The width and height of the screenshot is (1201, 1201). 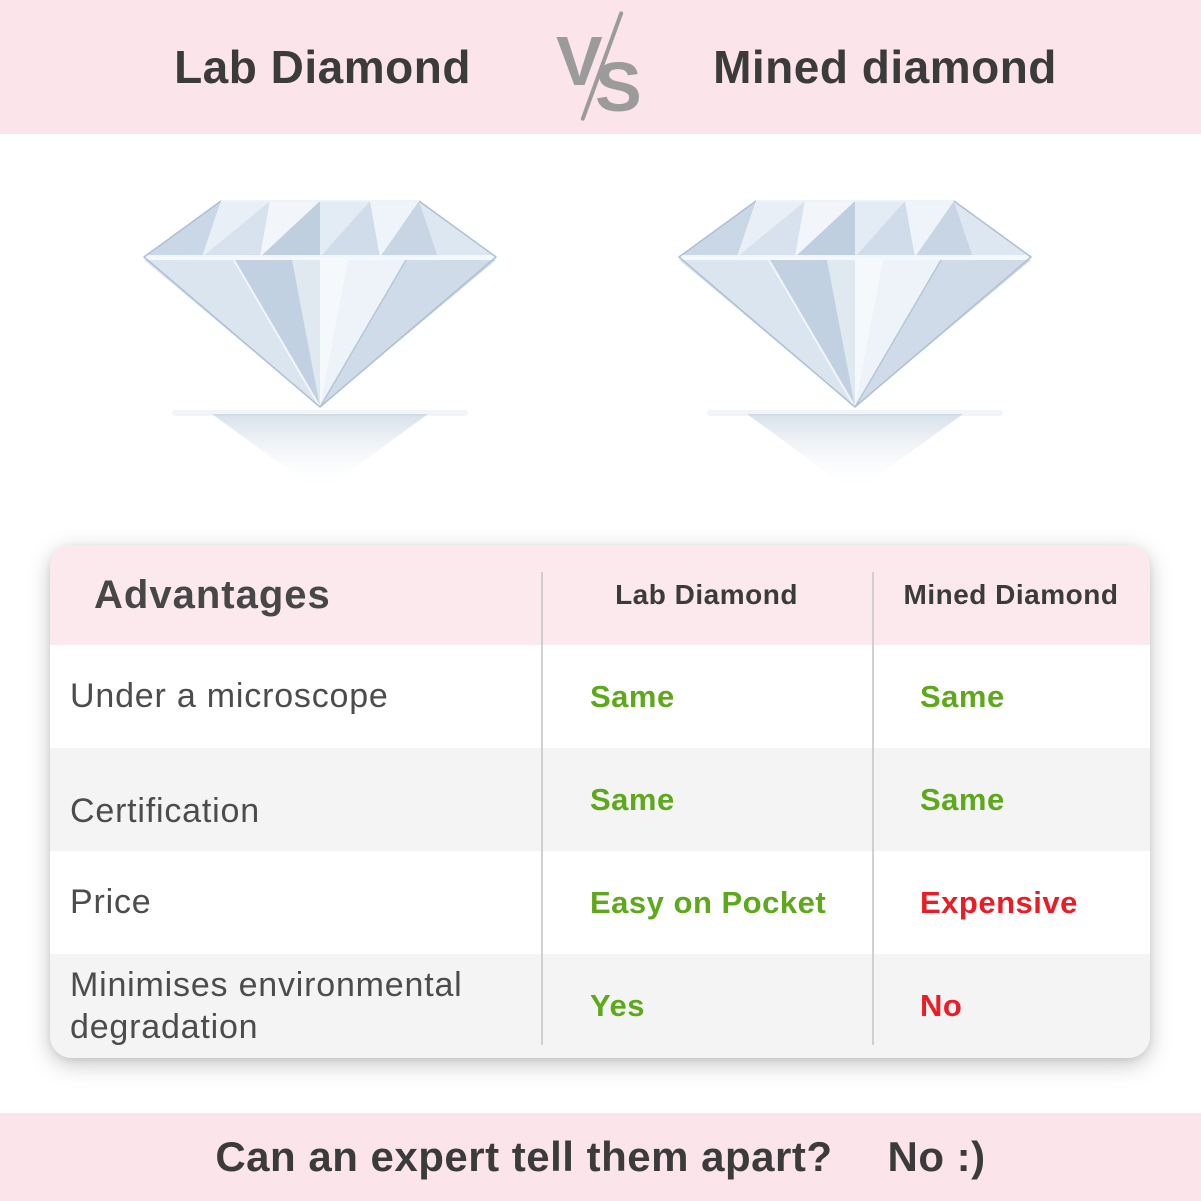 I want to click on lab-diamond-image, so click(x=320, y=350).